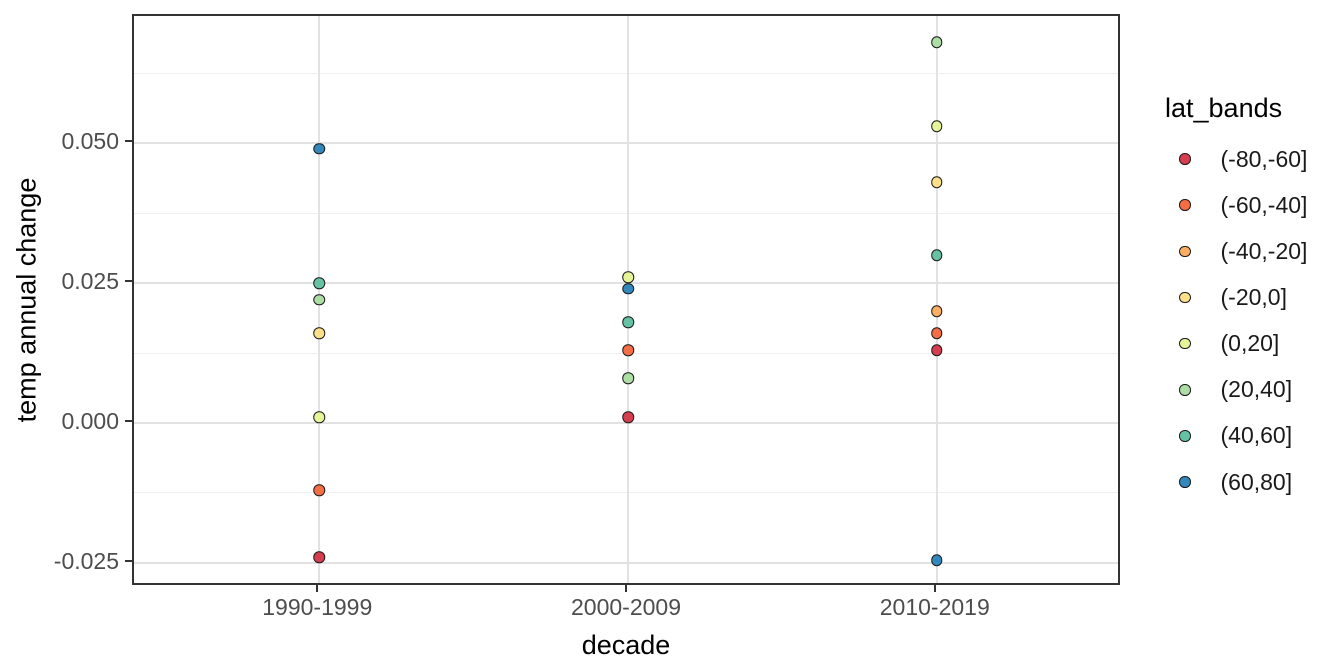 This screenshot has width=1344, height=672. I want to click on legend-item-label: (-80,-60], so click(1264, 158).